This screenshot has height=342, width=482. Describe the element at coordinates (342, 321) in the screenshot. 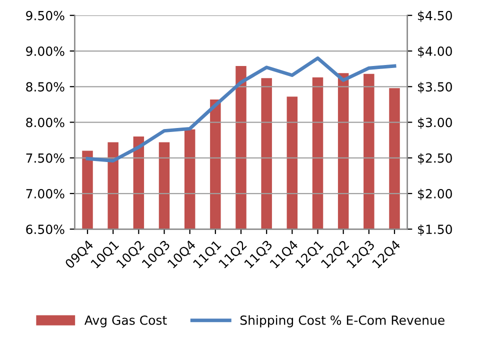

I see `legend-label: Shipping Cost % E-Com Revenue` at that location.